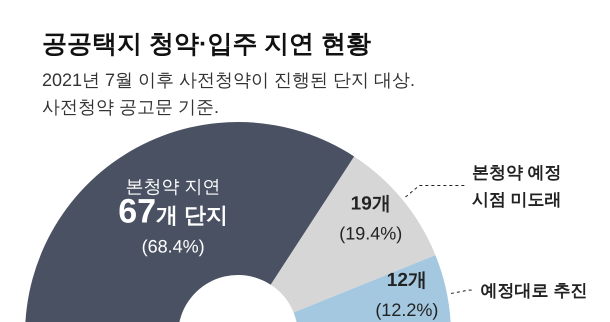  I want to click on chart-subtitle: 2021년 7월 이후 사전청약이 진행된 단지 대상. 사전청약 공고문 기준., so click(229, 93).